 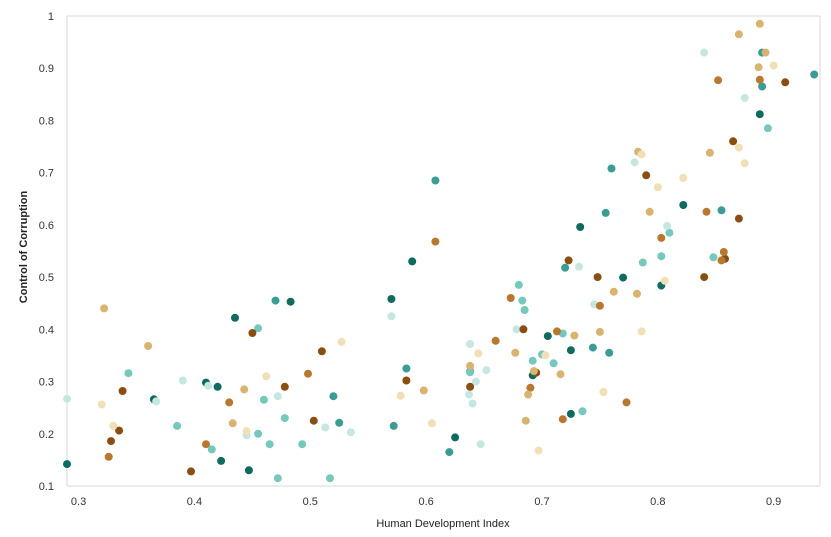 I want to click on y-tick-label: 1, so click(x=51, y=17).